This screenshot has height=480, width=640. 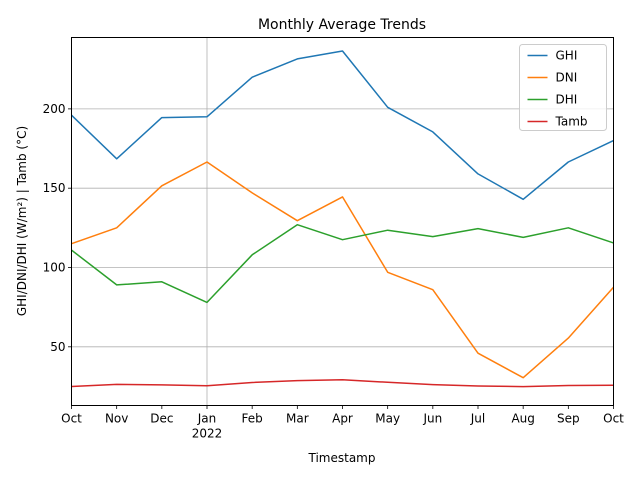 I want to click on y-tick-label: 150, so click(x=54, y=188).